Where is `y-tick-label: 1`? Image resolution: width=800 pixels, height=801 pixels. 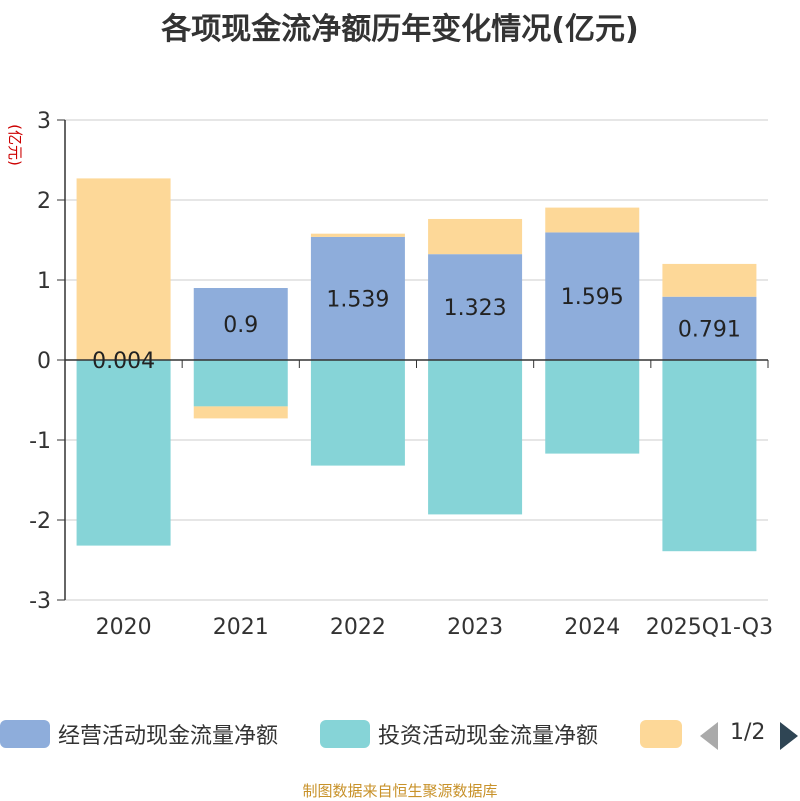
y-tick-label: 1 is located at coordinates (44, 281).